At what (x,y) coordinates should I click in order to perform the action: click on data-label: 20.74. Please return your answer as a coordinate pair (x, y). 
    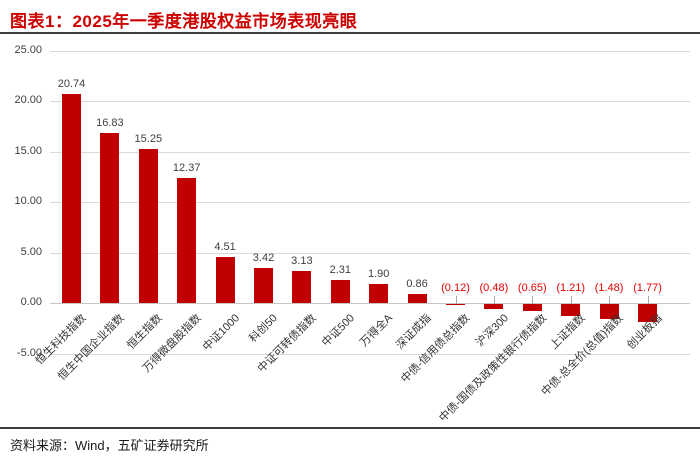
    Looking at the image, I should click on (71, 83).